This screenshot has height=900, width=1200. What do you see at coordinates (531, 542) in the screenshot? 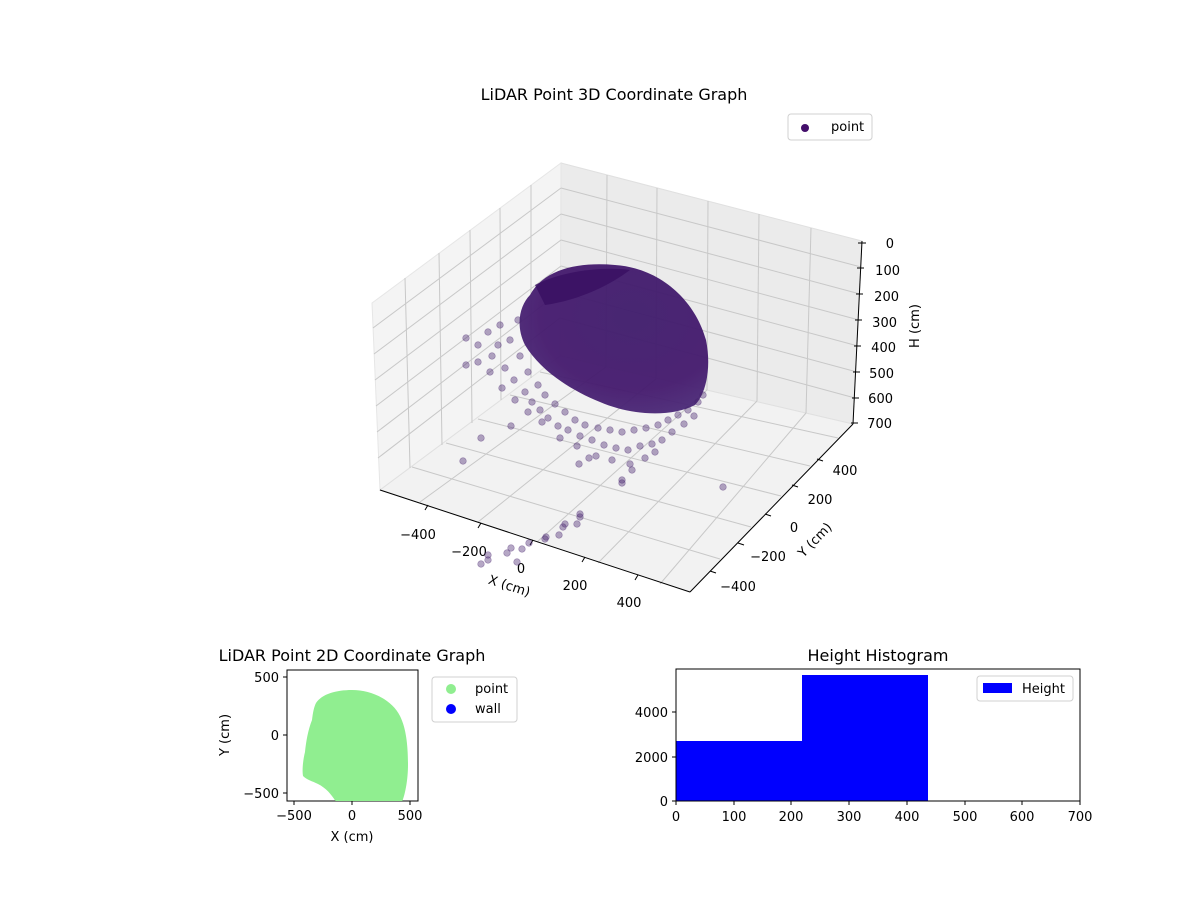
I see `x-ticks` at bounding box center [531, 542].